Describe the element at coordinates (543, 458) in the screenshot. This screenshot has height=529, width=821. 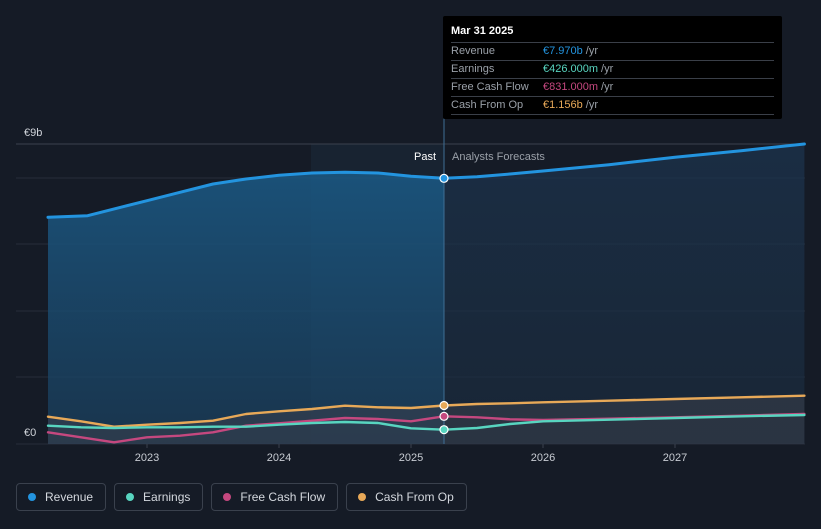
I see `x-tick-label: 2026` at that location.